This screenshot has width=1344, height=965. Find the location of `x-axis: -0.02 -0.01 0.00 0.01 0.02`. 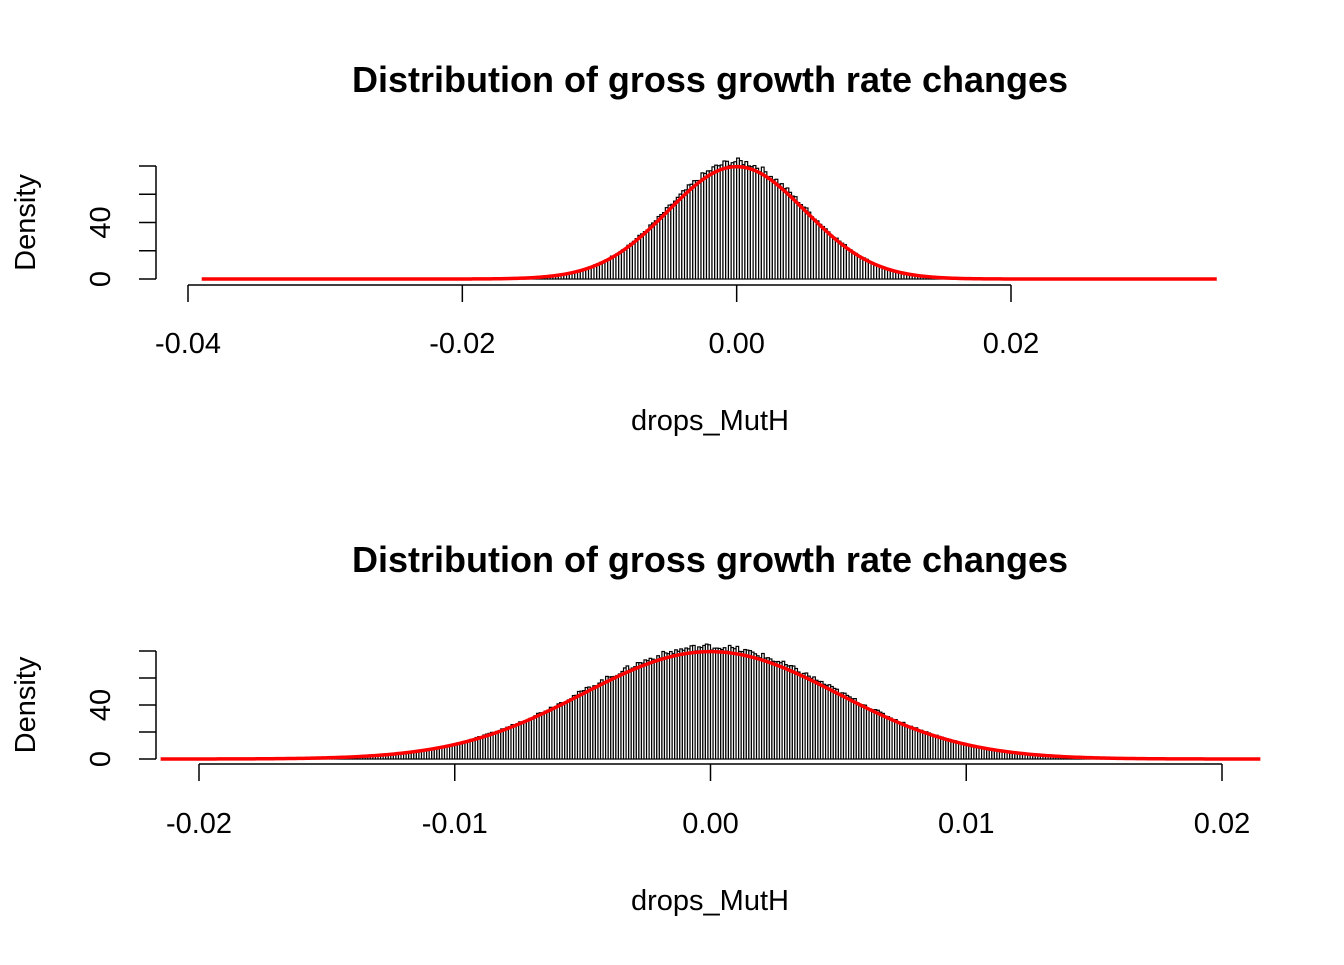

x-axis: -0.02 -0.01 0.00 0.01 0.02 is located at coordinates (708, 802).